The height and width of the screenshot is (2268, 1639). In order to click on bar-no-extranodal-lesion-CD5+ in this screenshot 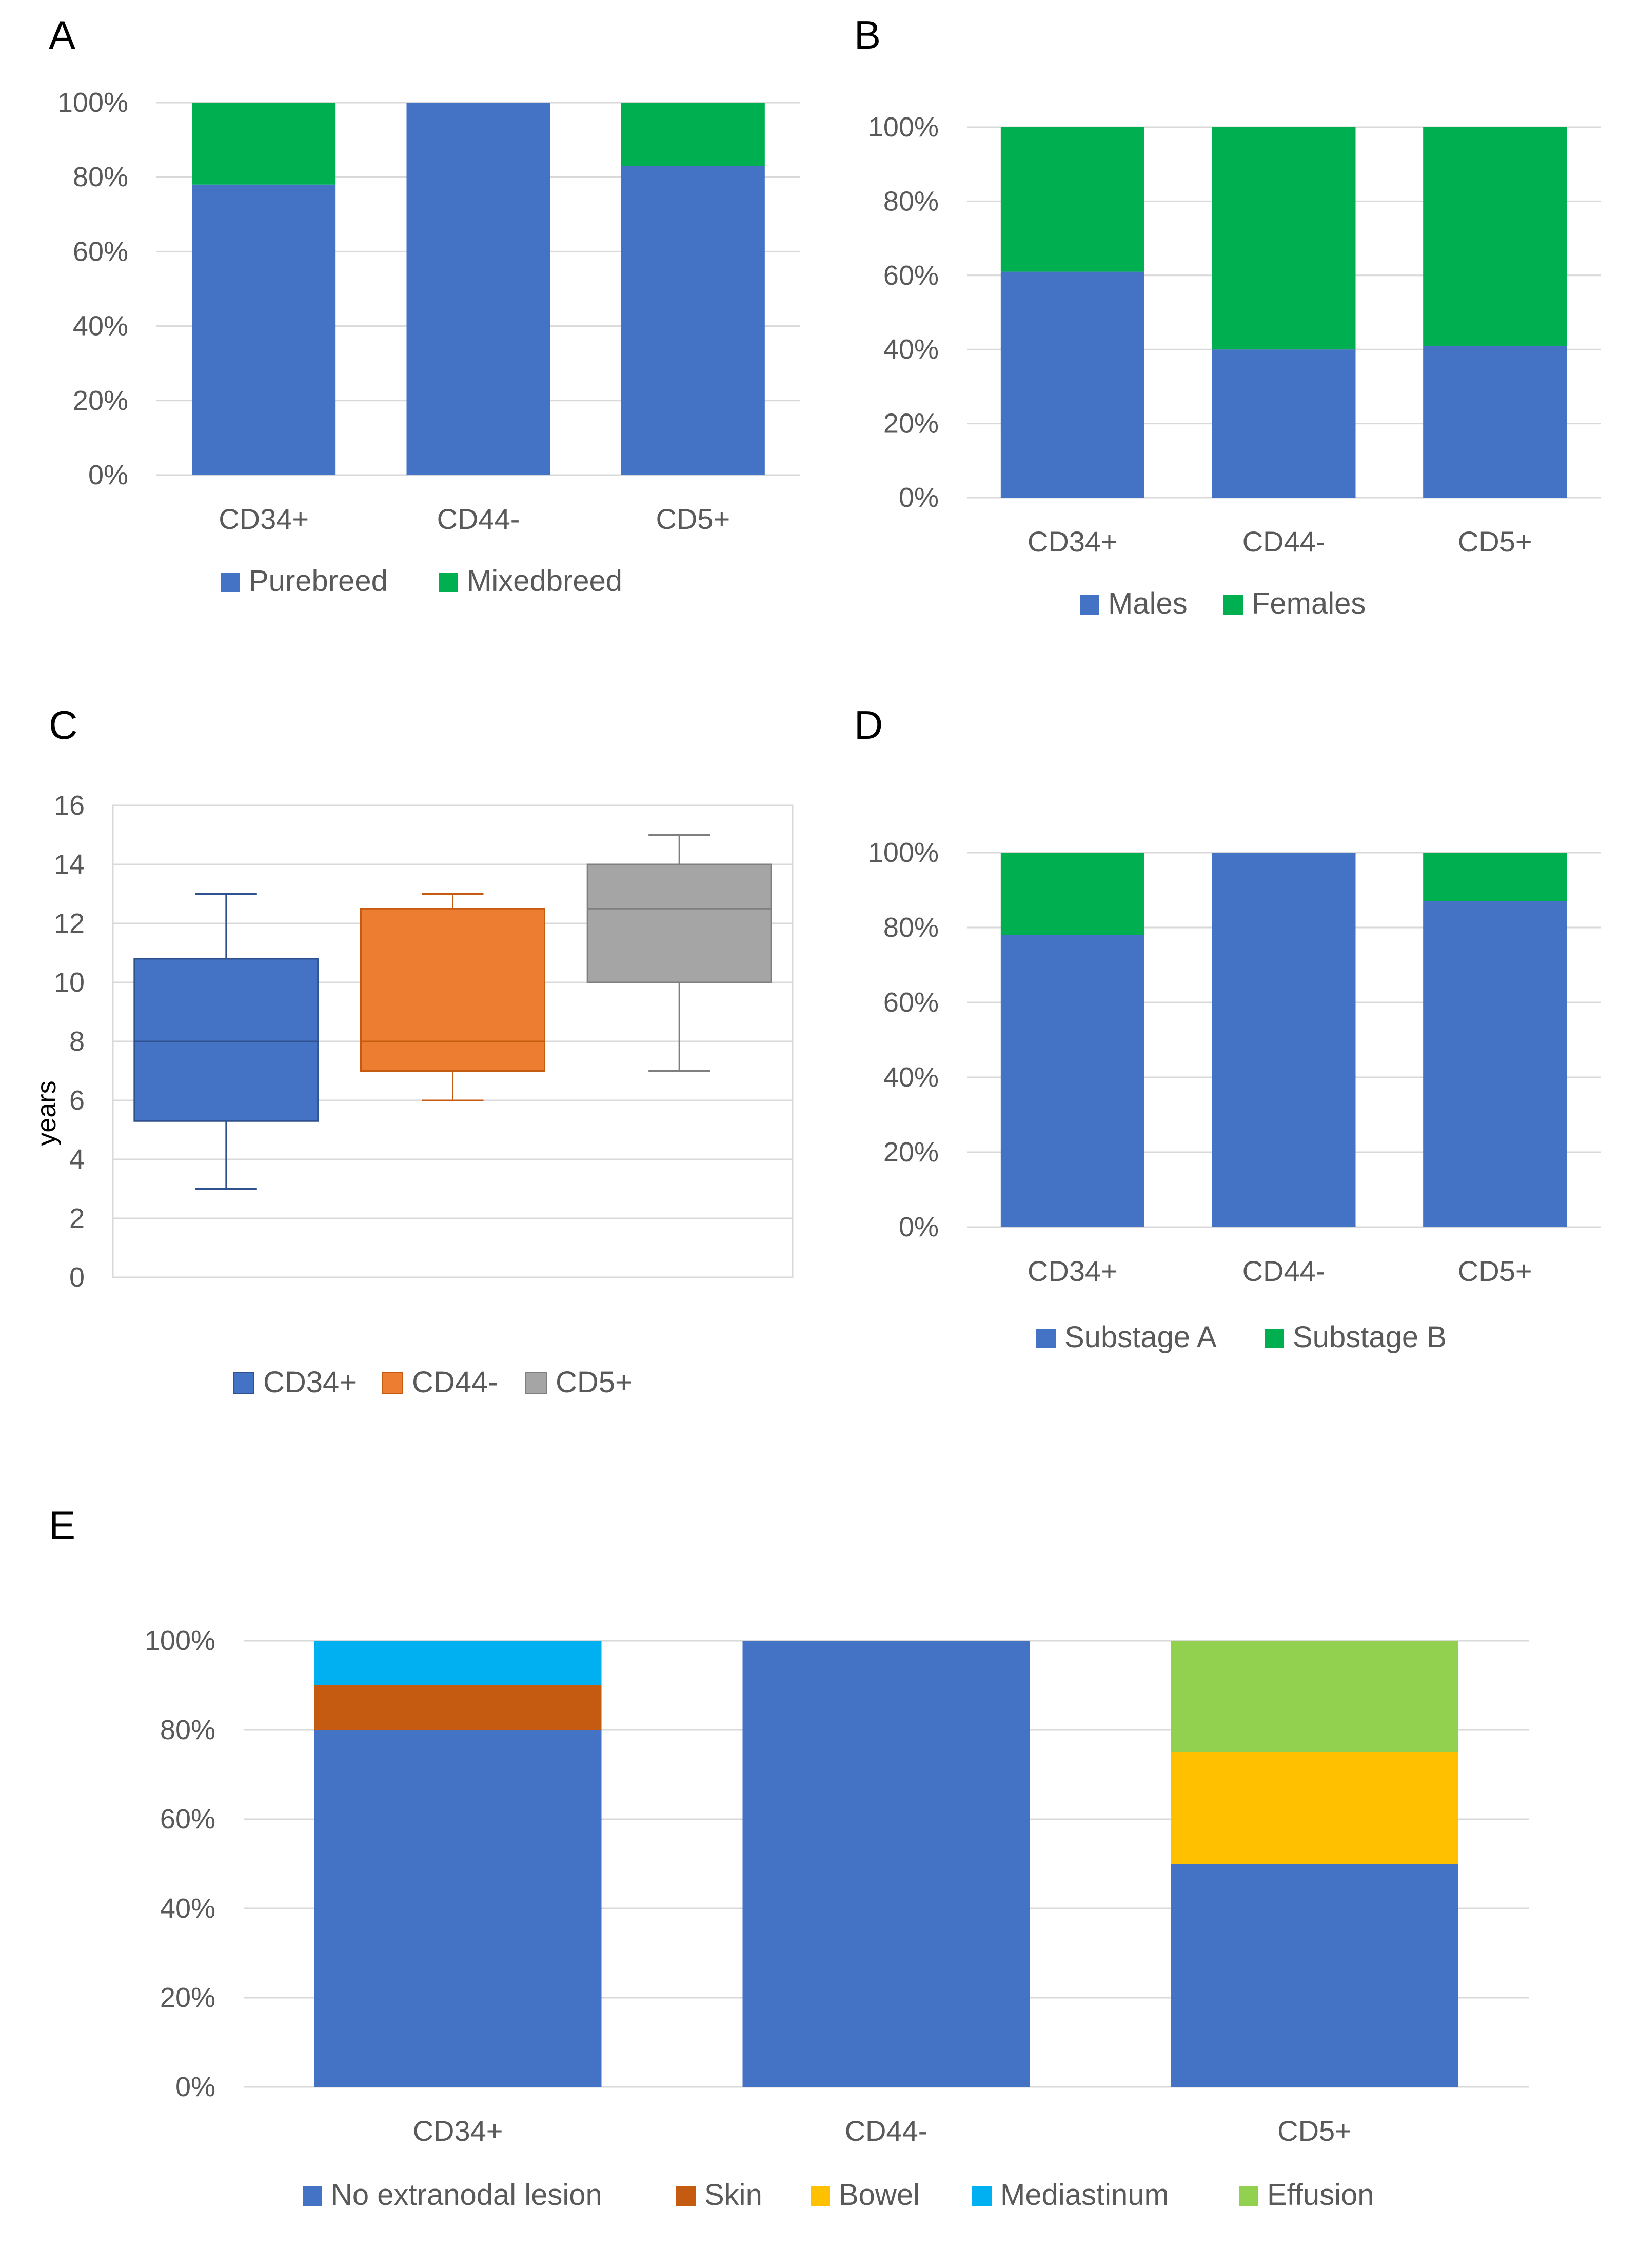, I will do `click(1314, 1975)`.